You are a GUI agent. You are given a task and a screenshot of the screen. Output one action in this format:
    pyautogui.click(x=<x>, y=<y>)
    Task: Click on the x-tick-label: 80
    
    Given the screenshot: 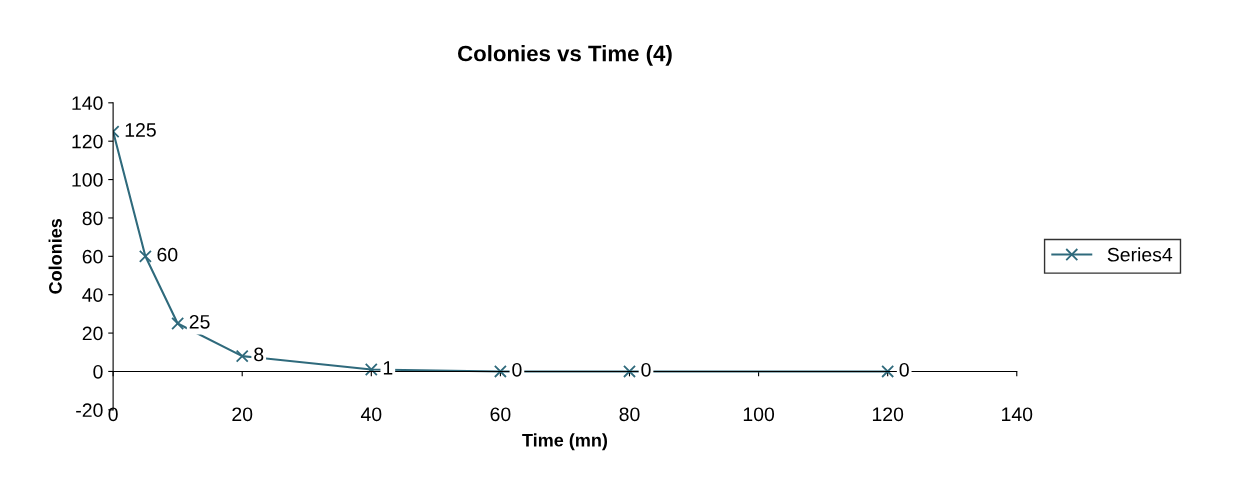 What is the action you would take?
    pyautogui.click(x=629, y=414)
    